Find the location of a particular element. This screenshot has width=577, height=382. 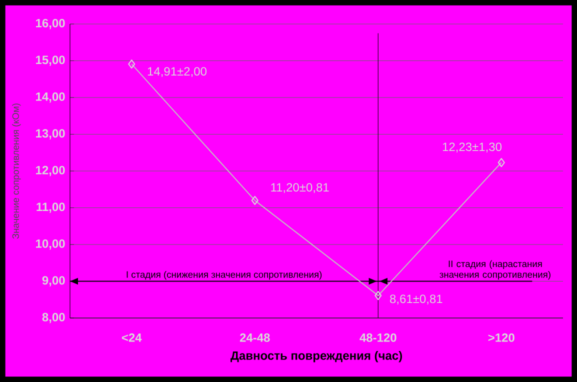

y-tick-label: 12,00 is located at coordinates (50, 171).